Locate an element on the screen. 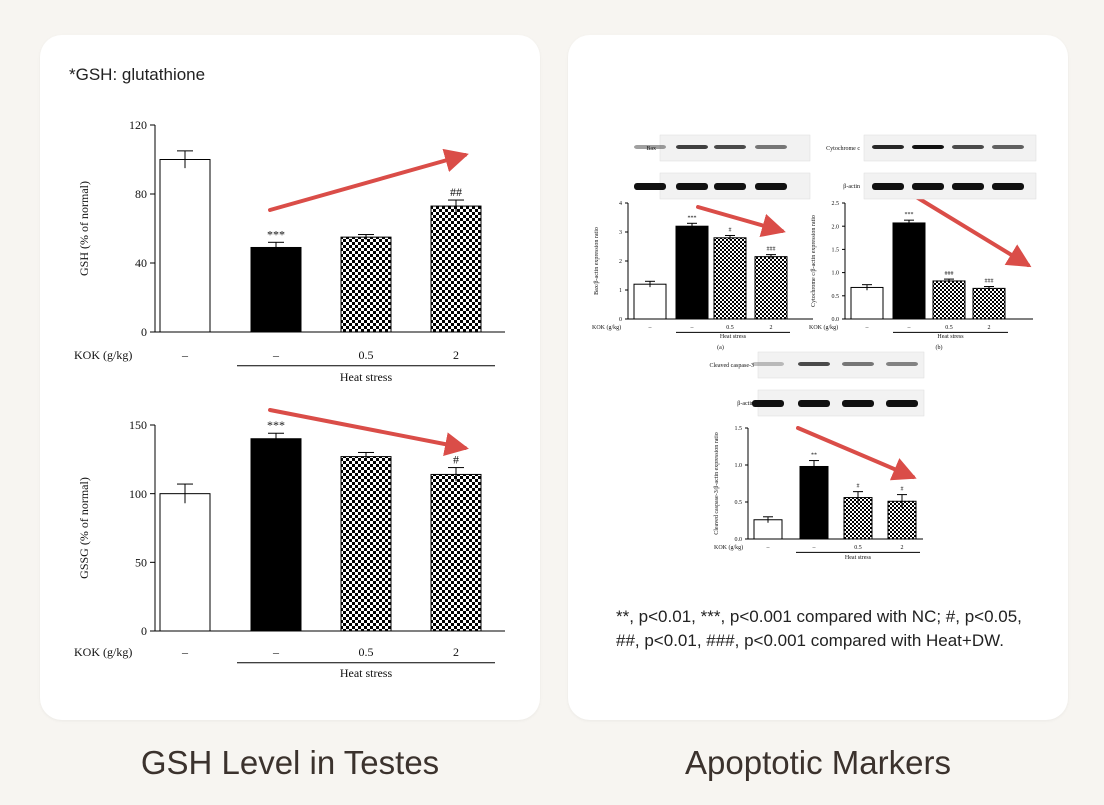 The image size is (1104, 805). gssg-category-label: – is located at coordinates (185, 652).